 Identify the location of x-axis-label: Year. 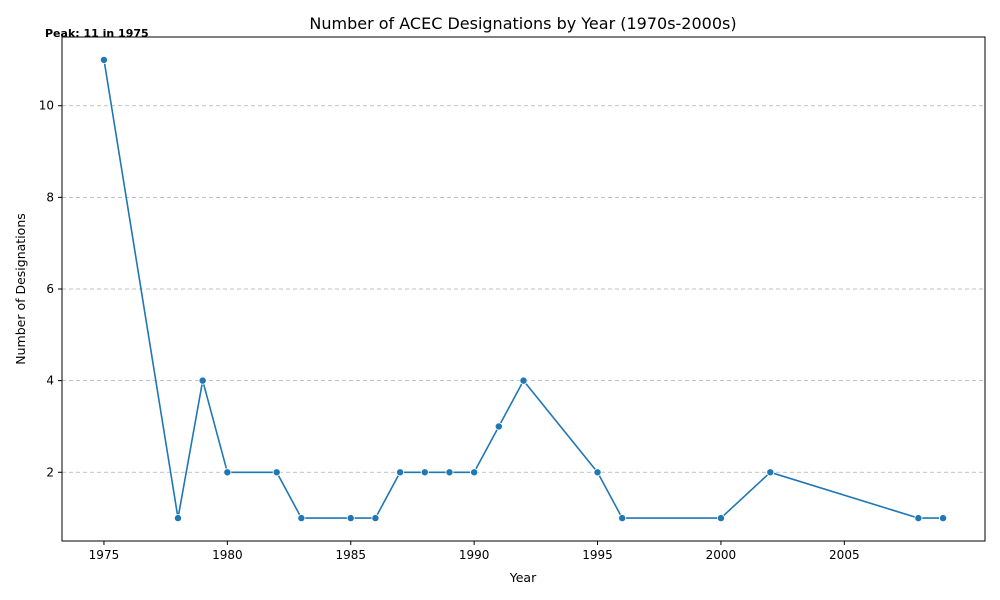
(523, 577).